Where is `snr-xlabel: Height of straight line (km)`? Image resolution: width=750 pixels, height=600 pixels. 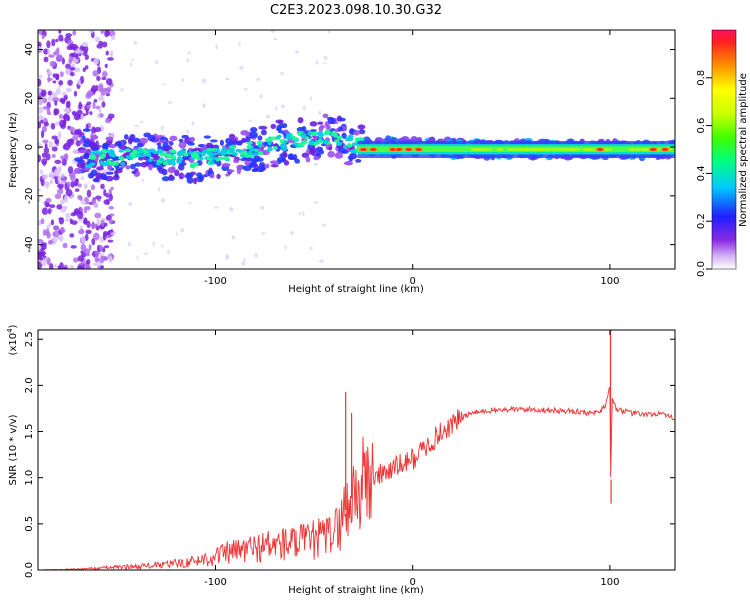 snr-xlabel: Height of straight line (km) is located at coordinates (356, 590).